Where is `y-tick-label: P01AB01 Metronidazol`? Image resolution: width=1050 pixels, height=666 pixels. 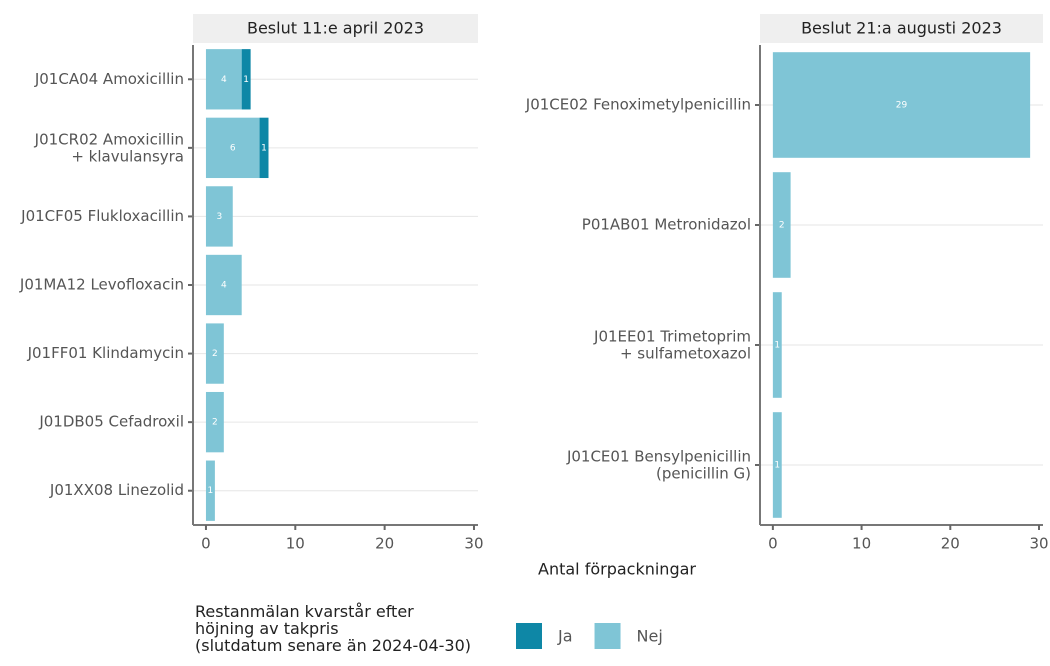
y-tick-label: P01AB01 Metronidazol is located at coordinates (666, 225).